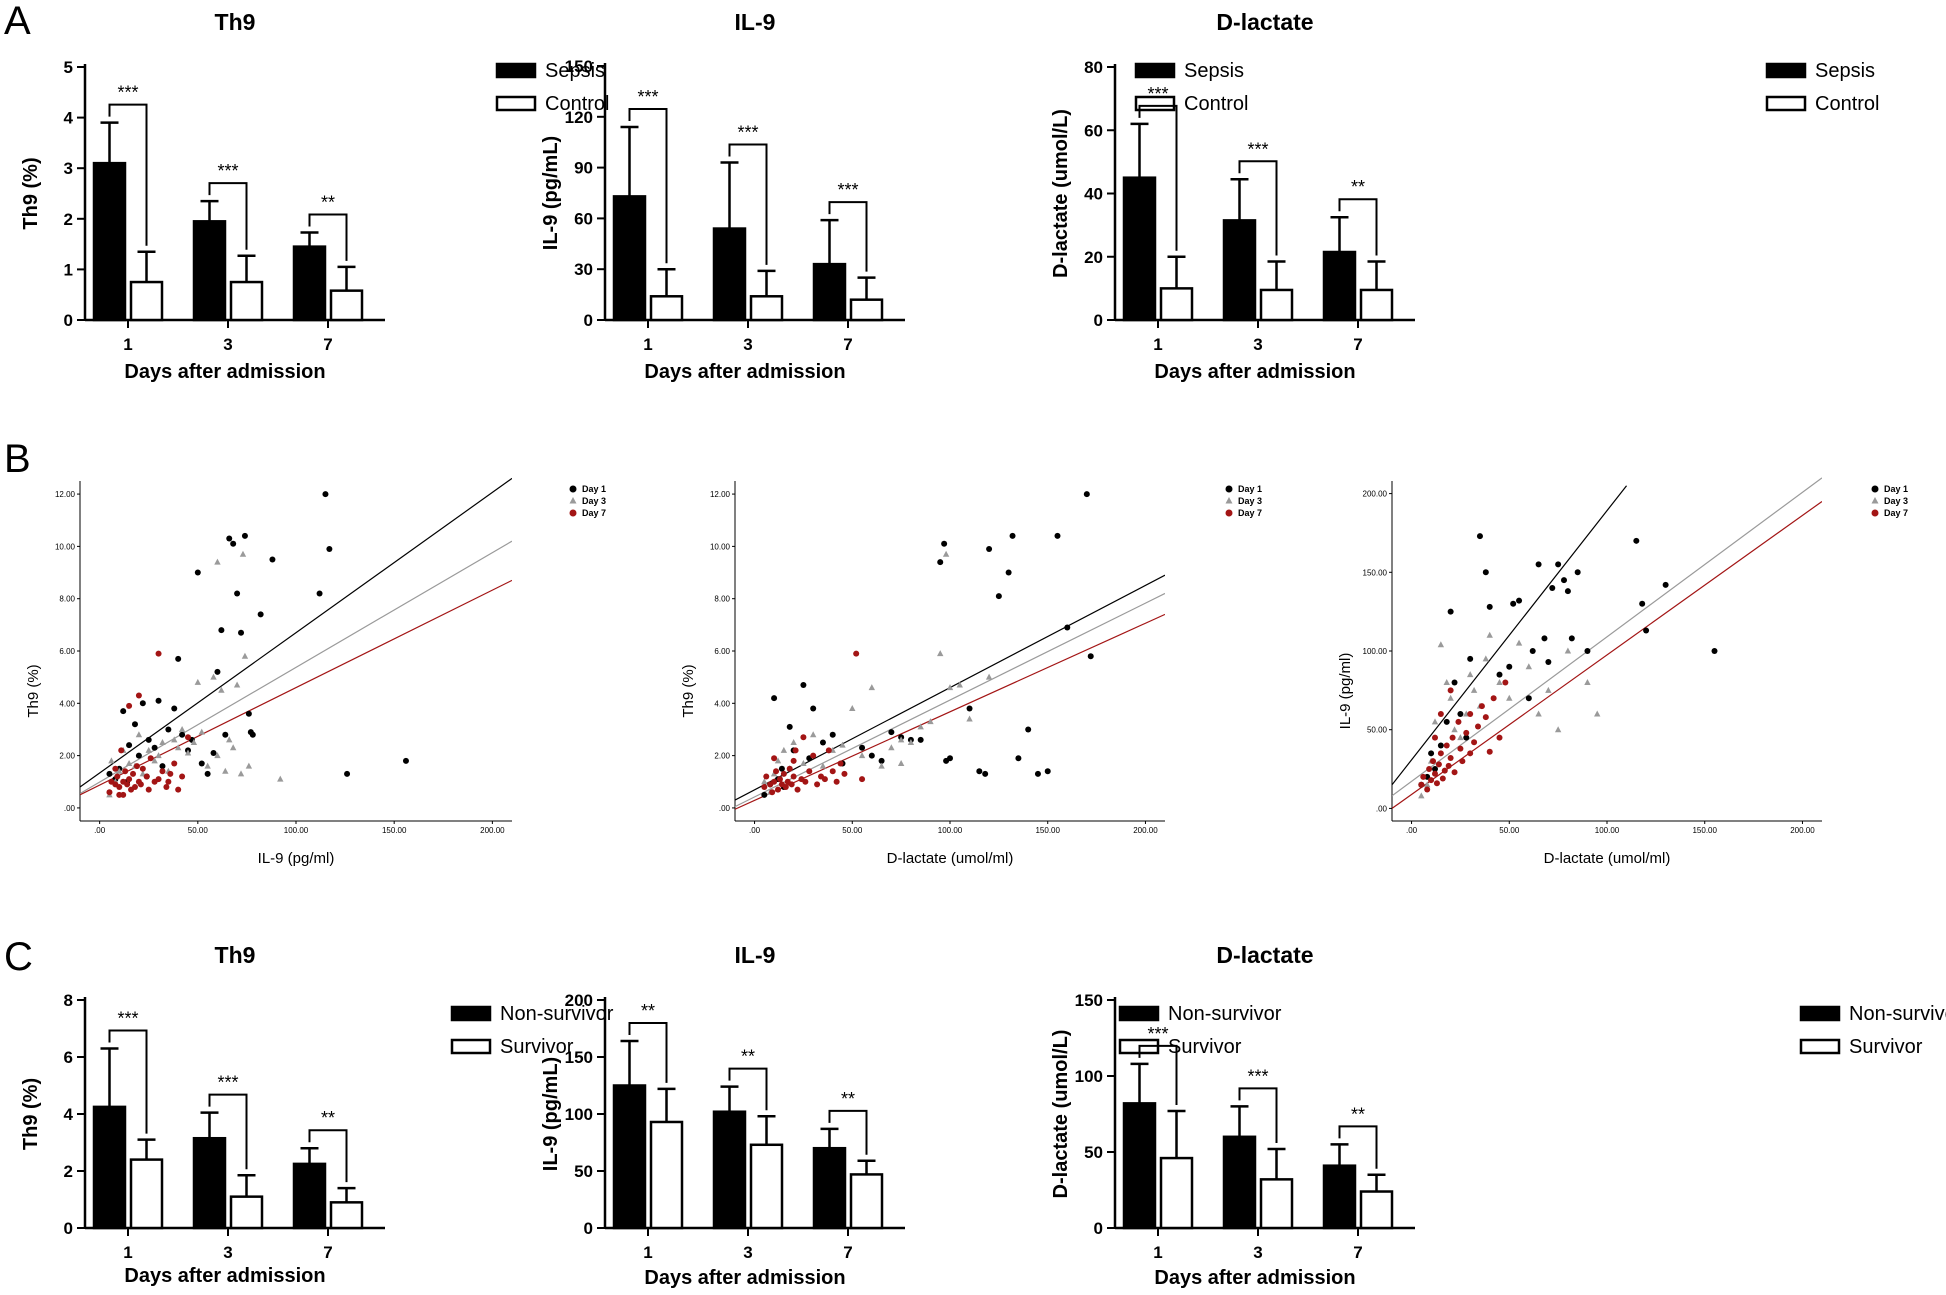 Image resolution: width=1946 pixels, height=1295 pixels. I want to click on legend-label: Survivor, so click(1205, 1047).